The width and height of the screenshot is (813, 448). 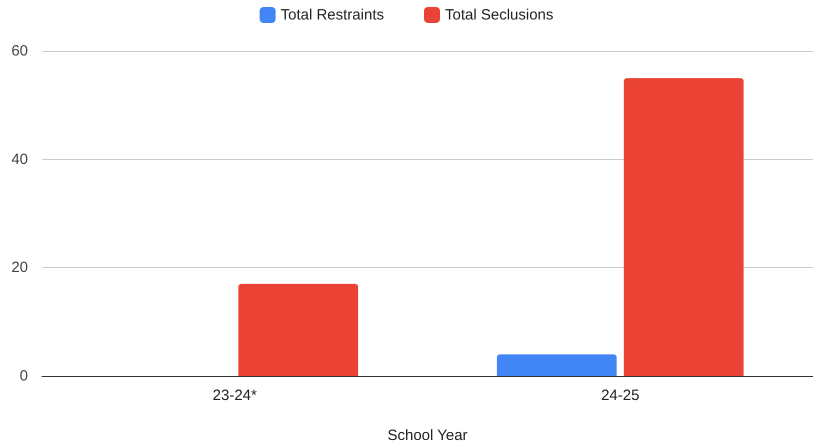 What do you see at coordinates (620, 395) in the screenshot?
I see `x-tick-label: 24-25` at bounding box center [620, 395].